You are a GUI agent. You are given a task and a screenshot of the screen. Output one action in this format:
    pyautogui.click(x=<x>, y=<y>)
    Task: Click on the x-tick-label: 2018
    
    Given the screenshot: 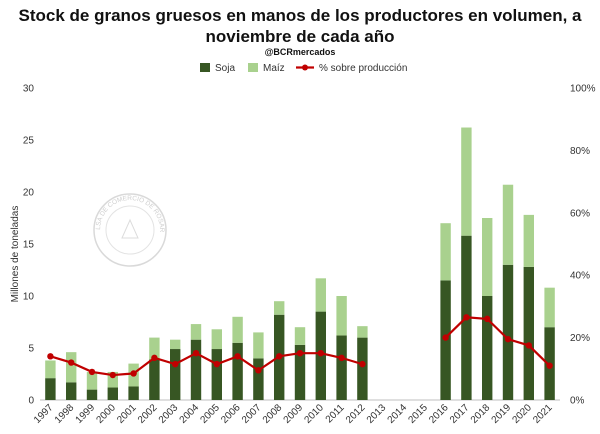 What is the action you would take?
    pyautogui.click(x=481, y=414)
    